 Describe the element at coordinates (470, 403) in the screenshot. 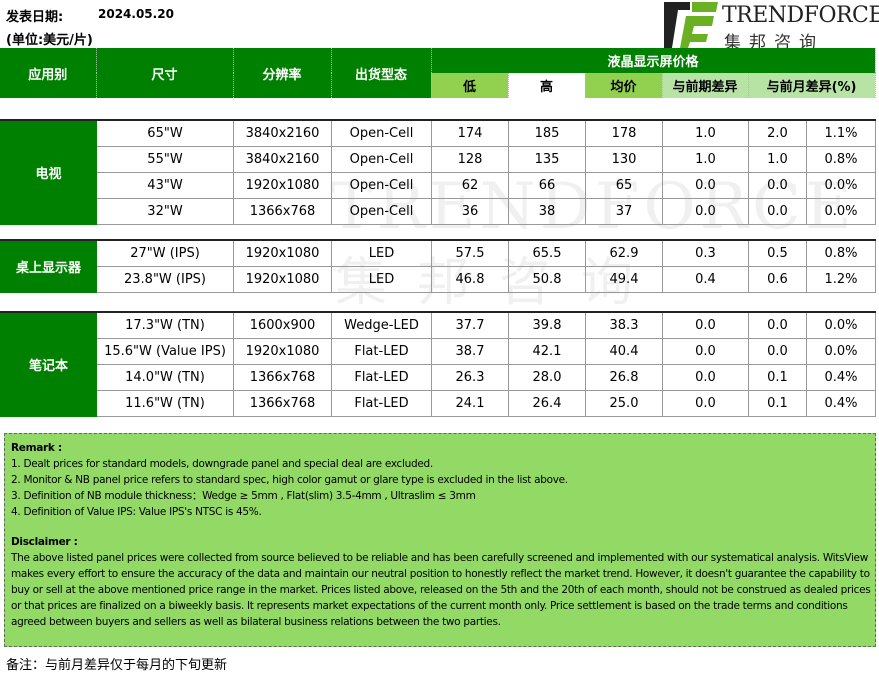

I see `table-cell: 24.1` at that location.